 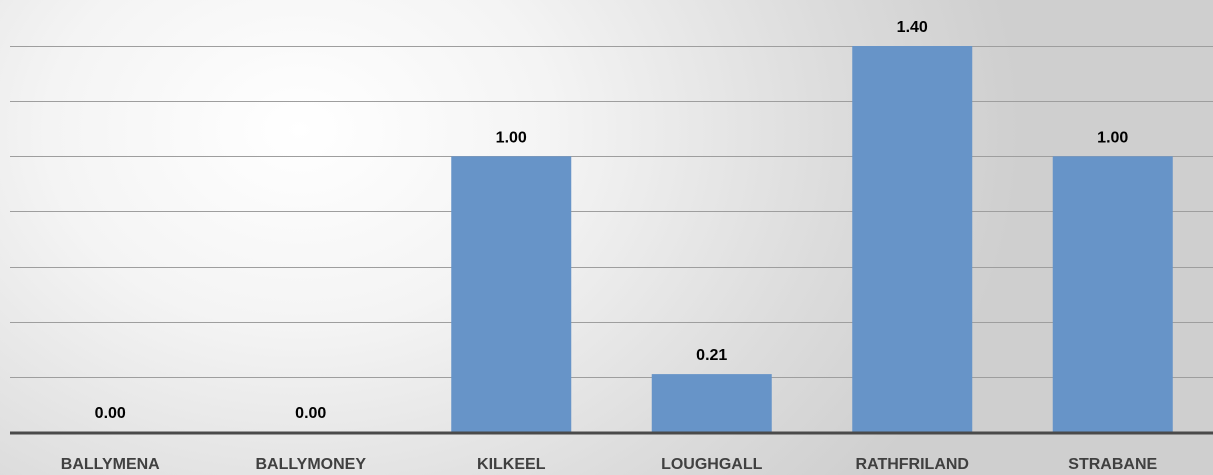 What do you see at coordinates (1112, 464) in the screenshot?
I see `category-label-strabane: STRABANE` at bounding box center [1112, 464].